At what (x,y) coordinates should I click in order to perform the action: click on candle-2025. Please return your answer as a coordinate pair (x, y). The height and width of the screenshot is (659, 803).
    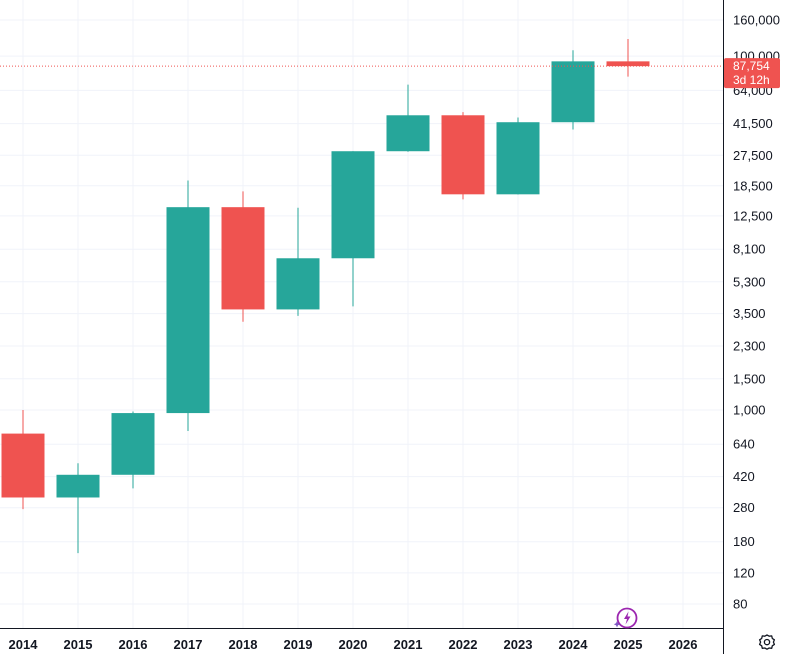
    Looking at the image, I should click on (628, 57).